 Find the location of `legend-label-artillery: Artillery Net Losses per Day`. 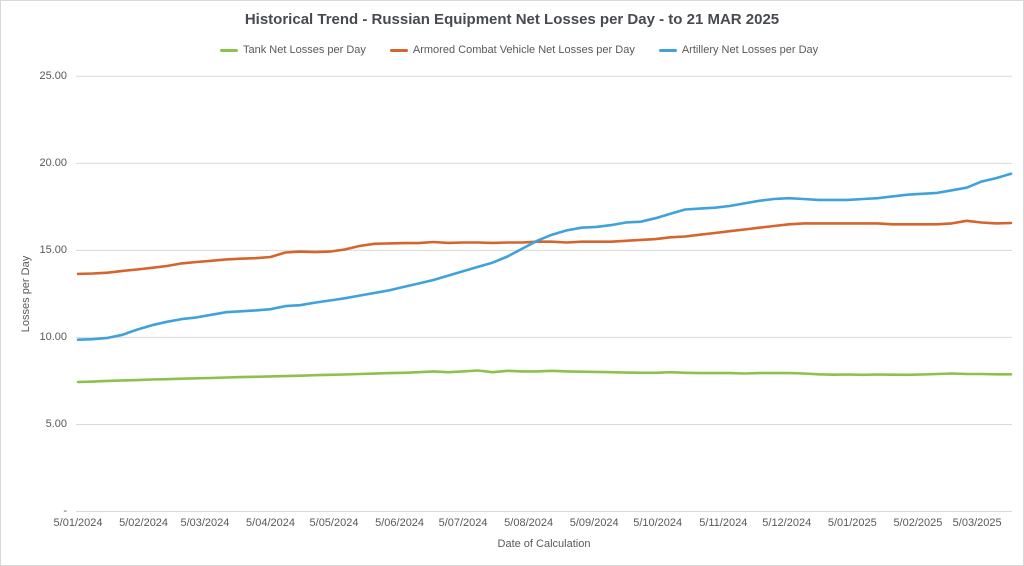

legend-label-artillery: Artillery Net Losses per Day is located at coordinates (750, 50).